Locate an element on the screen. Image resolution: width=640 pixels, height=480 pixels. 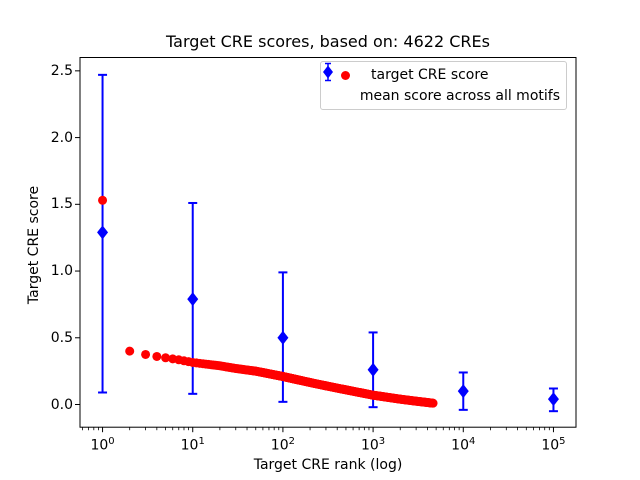
y-tick-label: 2.0 is located at coordinates (61, 137).